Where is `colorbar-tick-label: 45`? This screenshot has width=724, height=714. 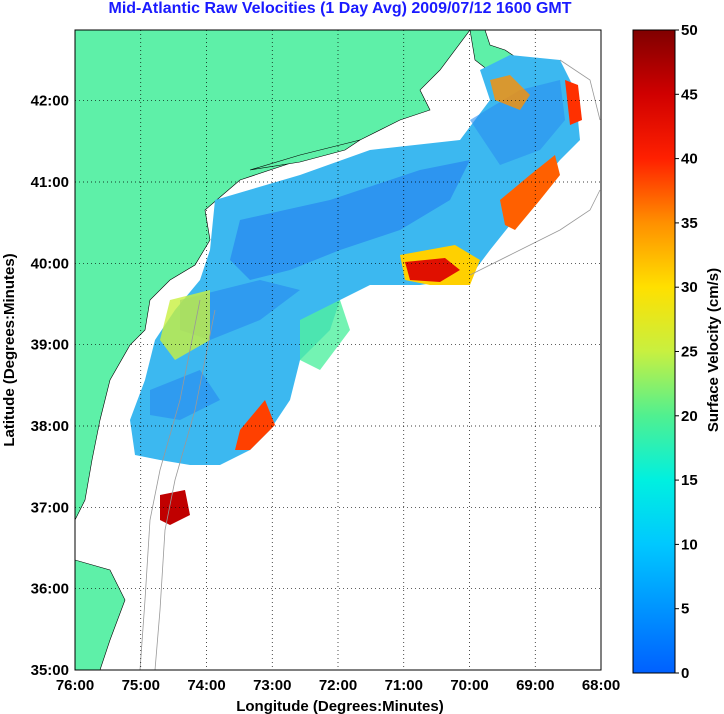
colorbar-tick-label: 45 is located at coordinates (689, 94).